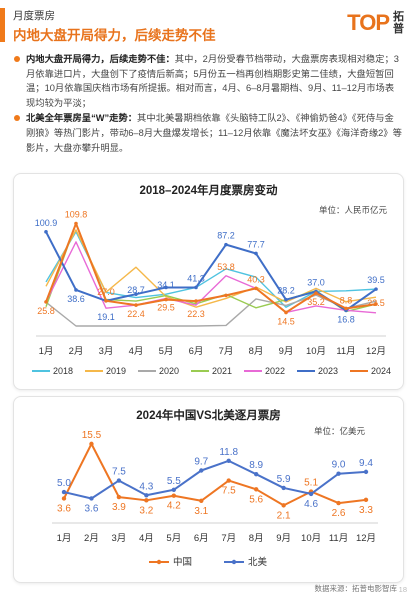 The width and height of the screenshot is (415, 600). What do you see at coordinates (402, 589) in the screenshot?
I see `page-number: 18` at bounding box center [402, 589].